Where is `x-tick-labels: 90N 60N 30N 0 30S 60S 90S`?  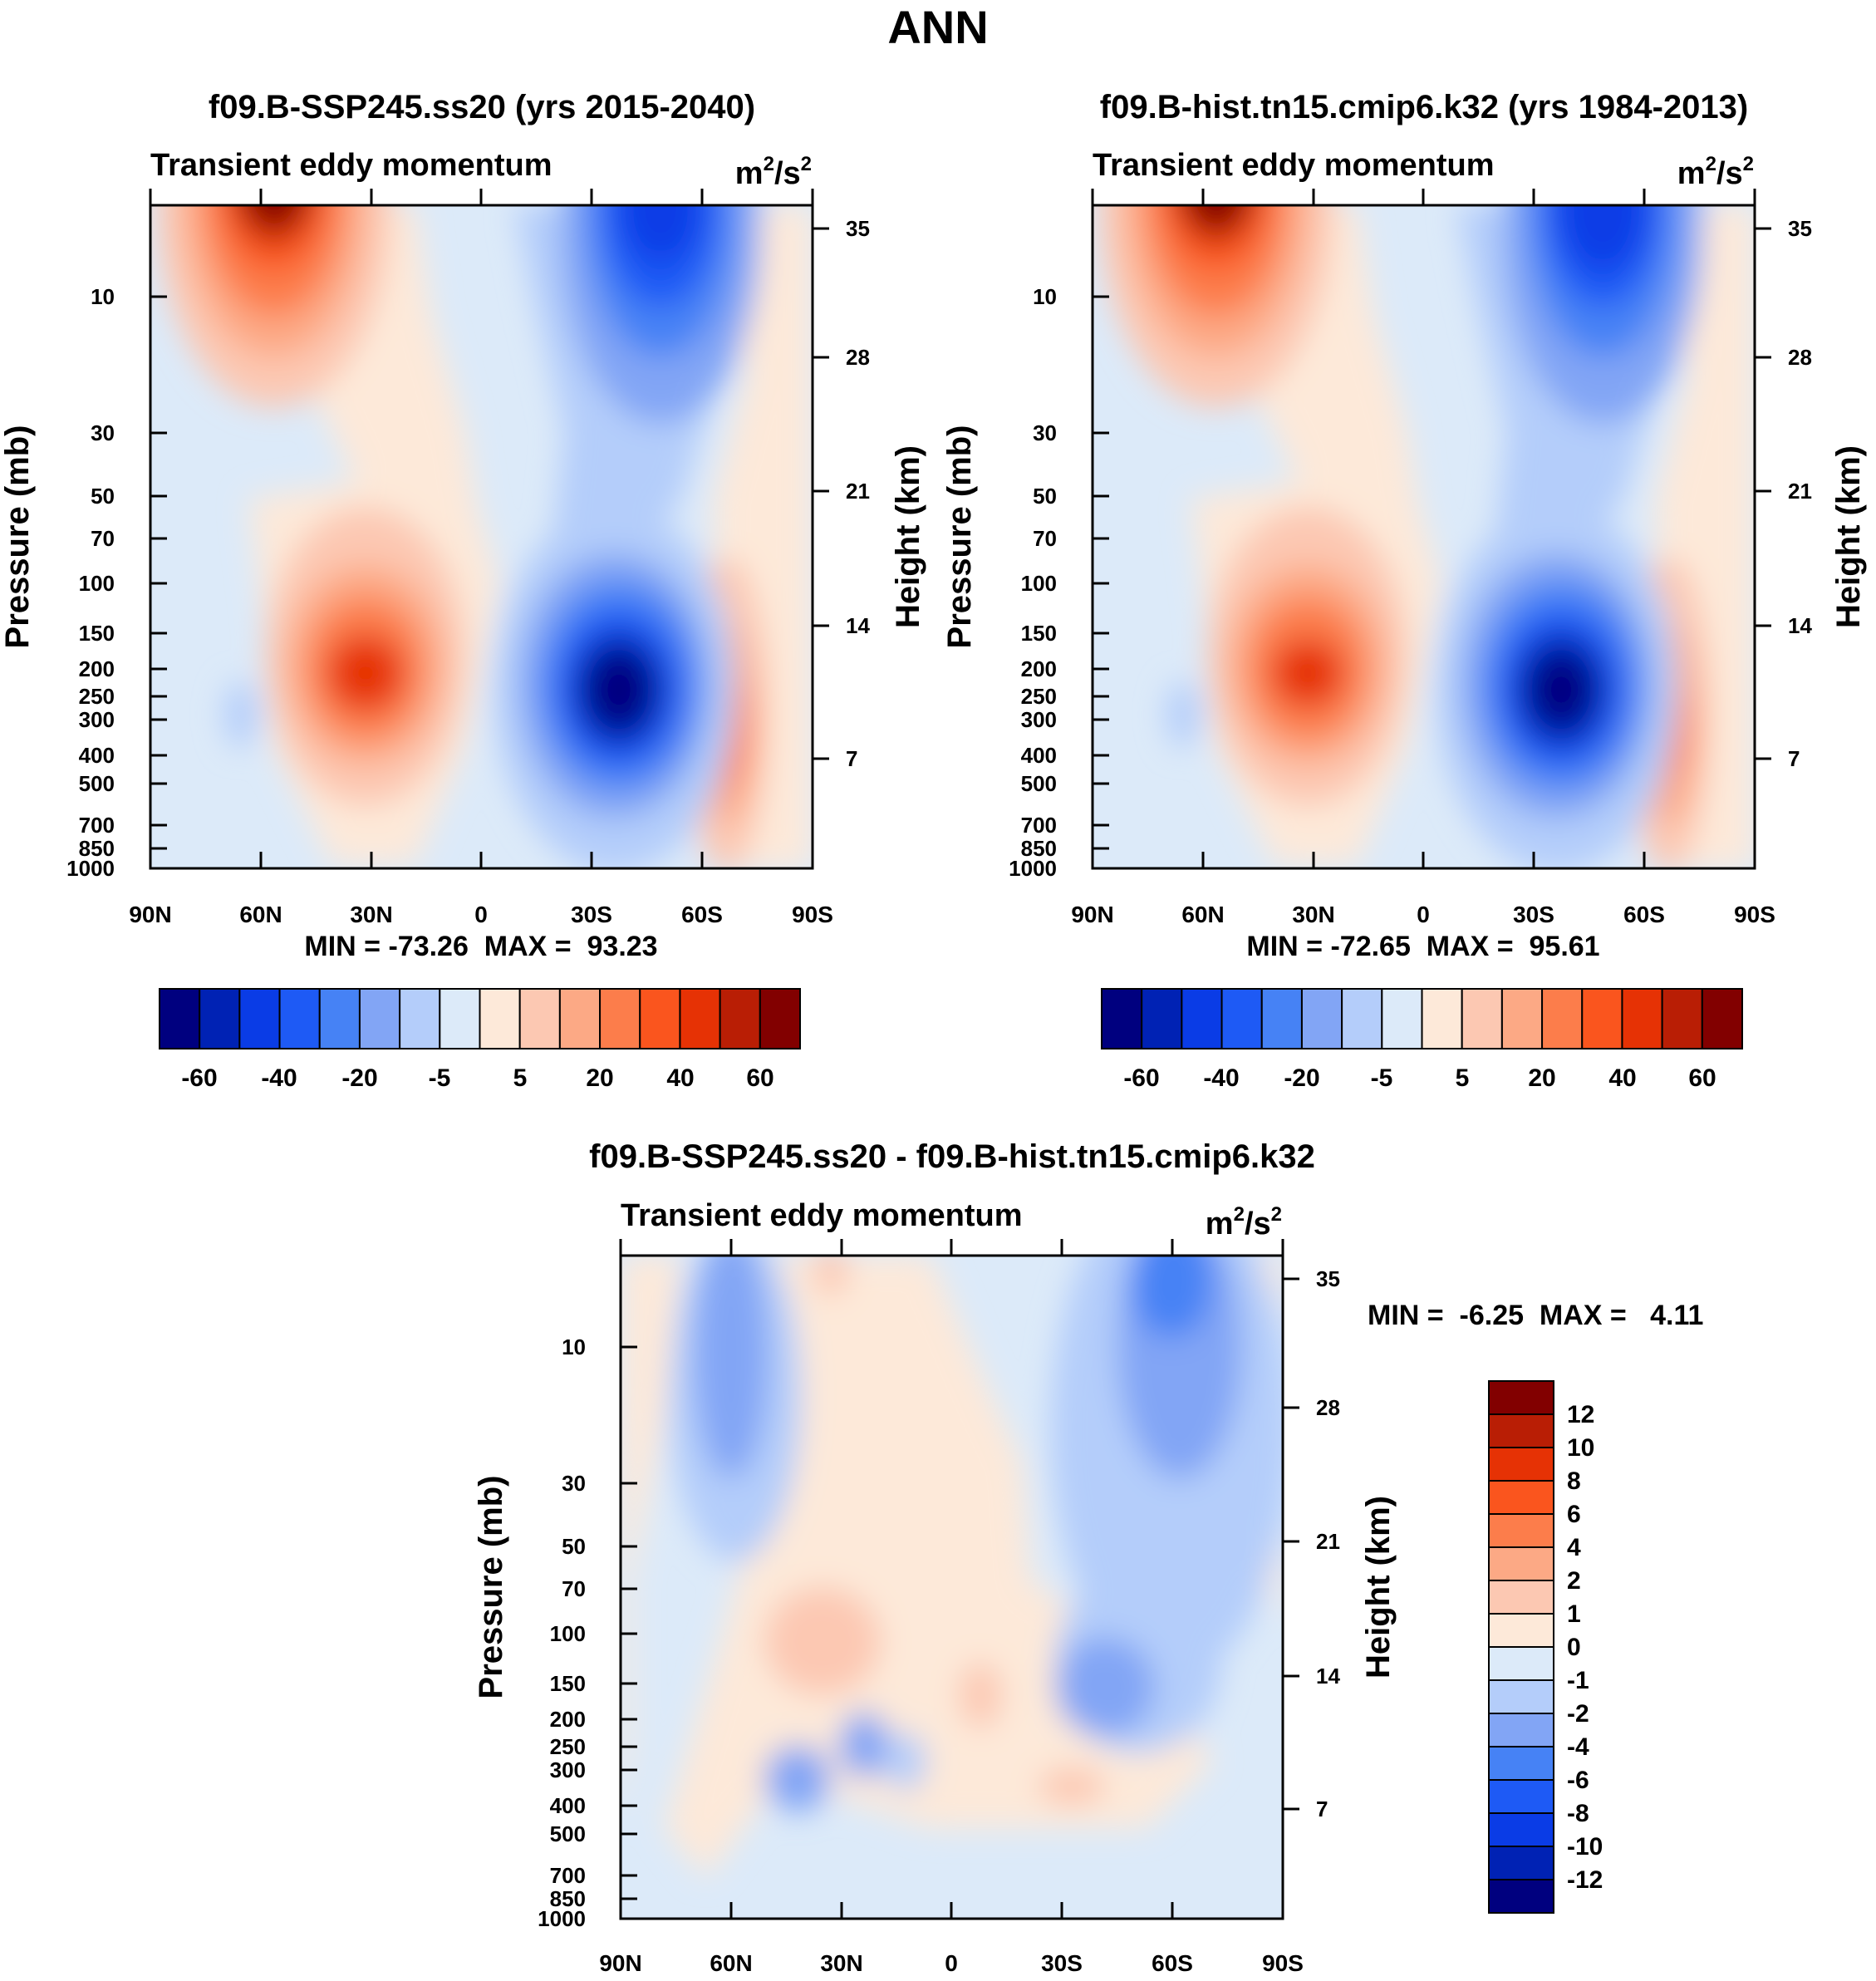 x-tick-labels: 90N 60N 30N 0 30S 60S 90S is located at coordinates (951, 1963).